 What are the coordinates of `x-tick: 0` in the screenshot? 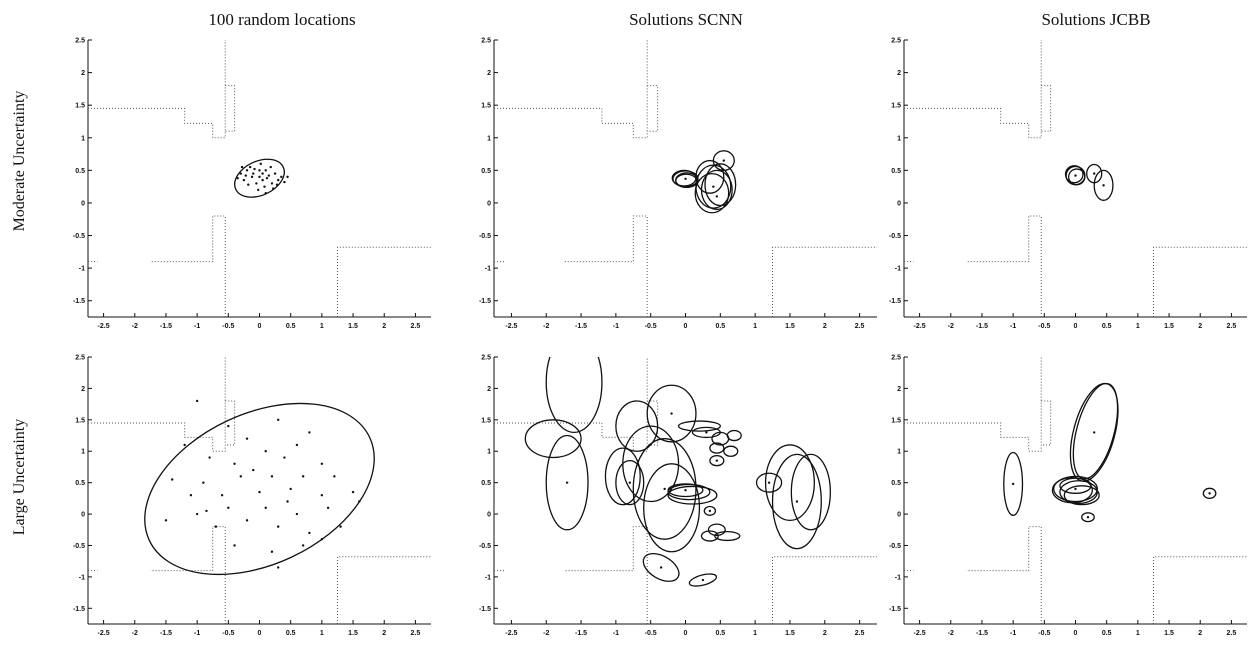 It's located at (1076, 321).